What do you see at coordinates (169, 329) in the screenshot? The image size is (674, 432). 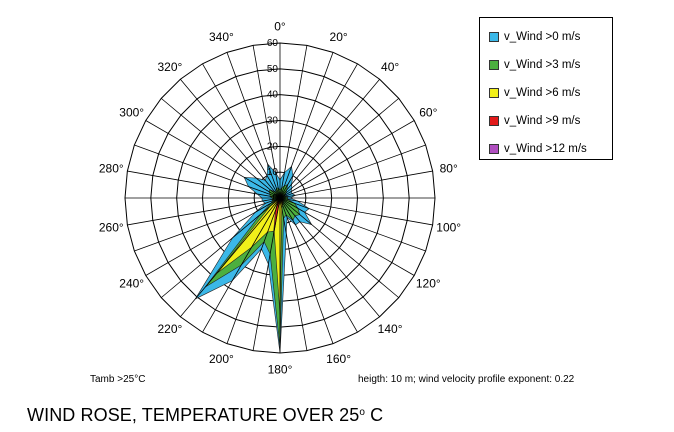 I see `direction-label: 220°` at bounding box center [169, 329].